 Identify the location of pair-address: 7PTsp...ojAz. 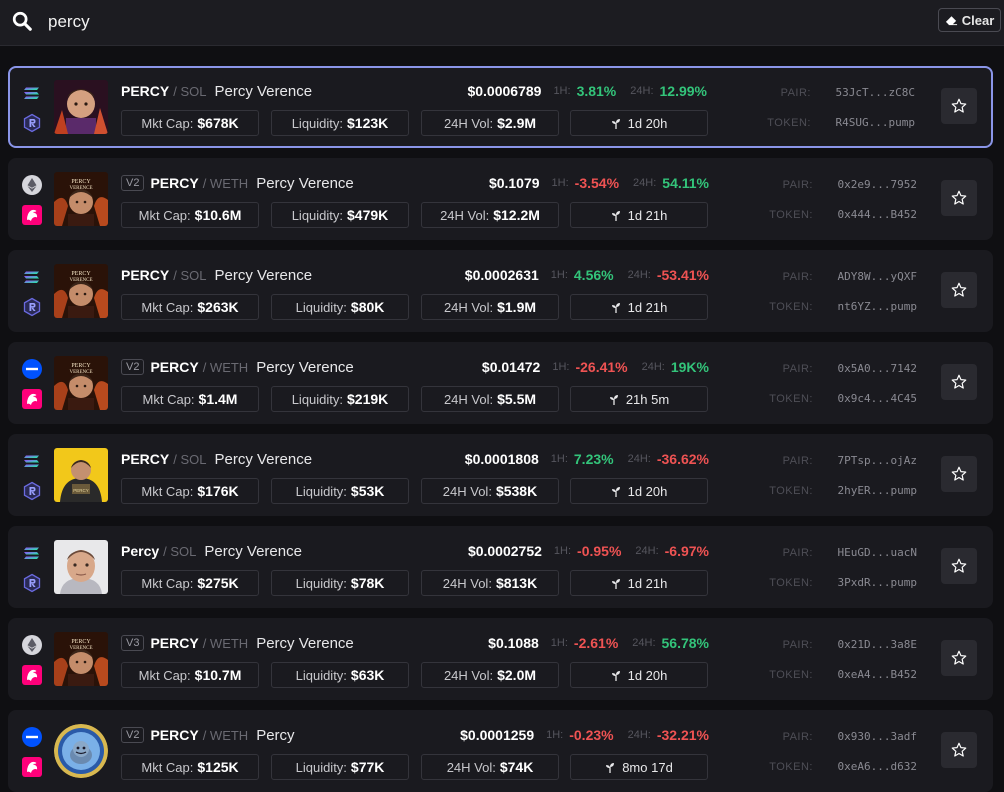
(877, 460).